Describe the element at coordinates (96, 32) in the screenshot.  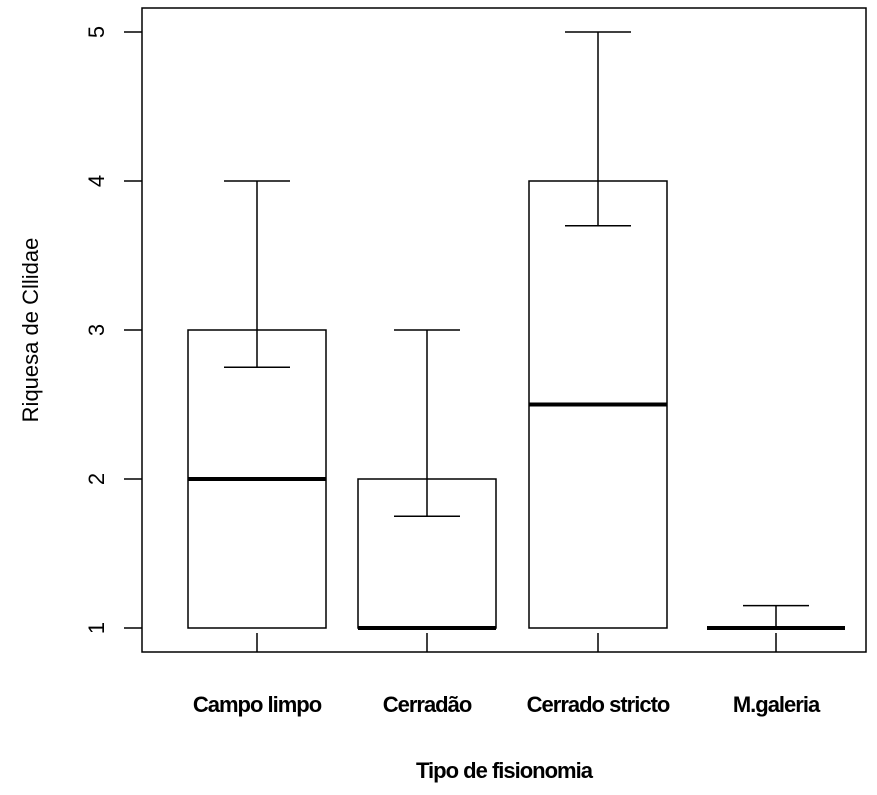
I see `y-tick-label-5: 5` at that location.